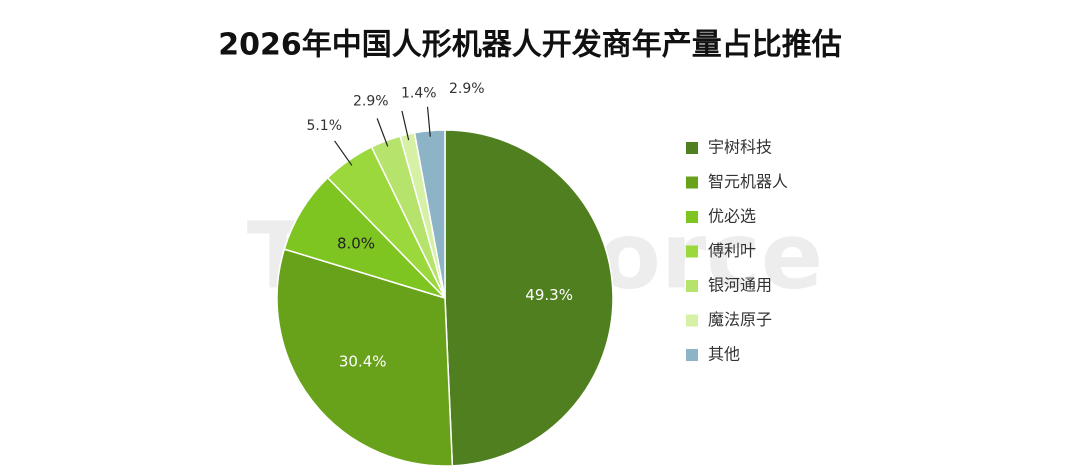  What do you see at coordinates (324, 126) in the screenshot?
I see `data-label: 5.1%` at bounding box center [324, 126].